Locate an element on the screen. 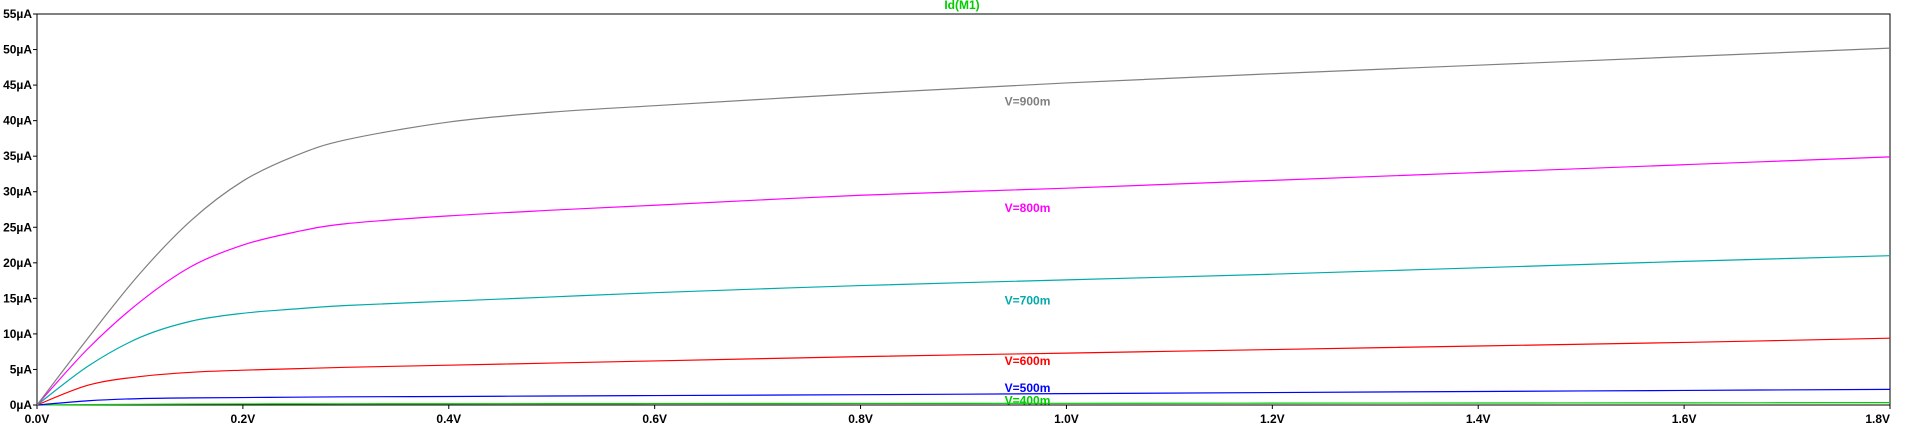 The height and width of the screenshot is (431, 1905). series-label: V=500m is located at coordinates (1028, 388).